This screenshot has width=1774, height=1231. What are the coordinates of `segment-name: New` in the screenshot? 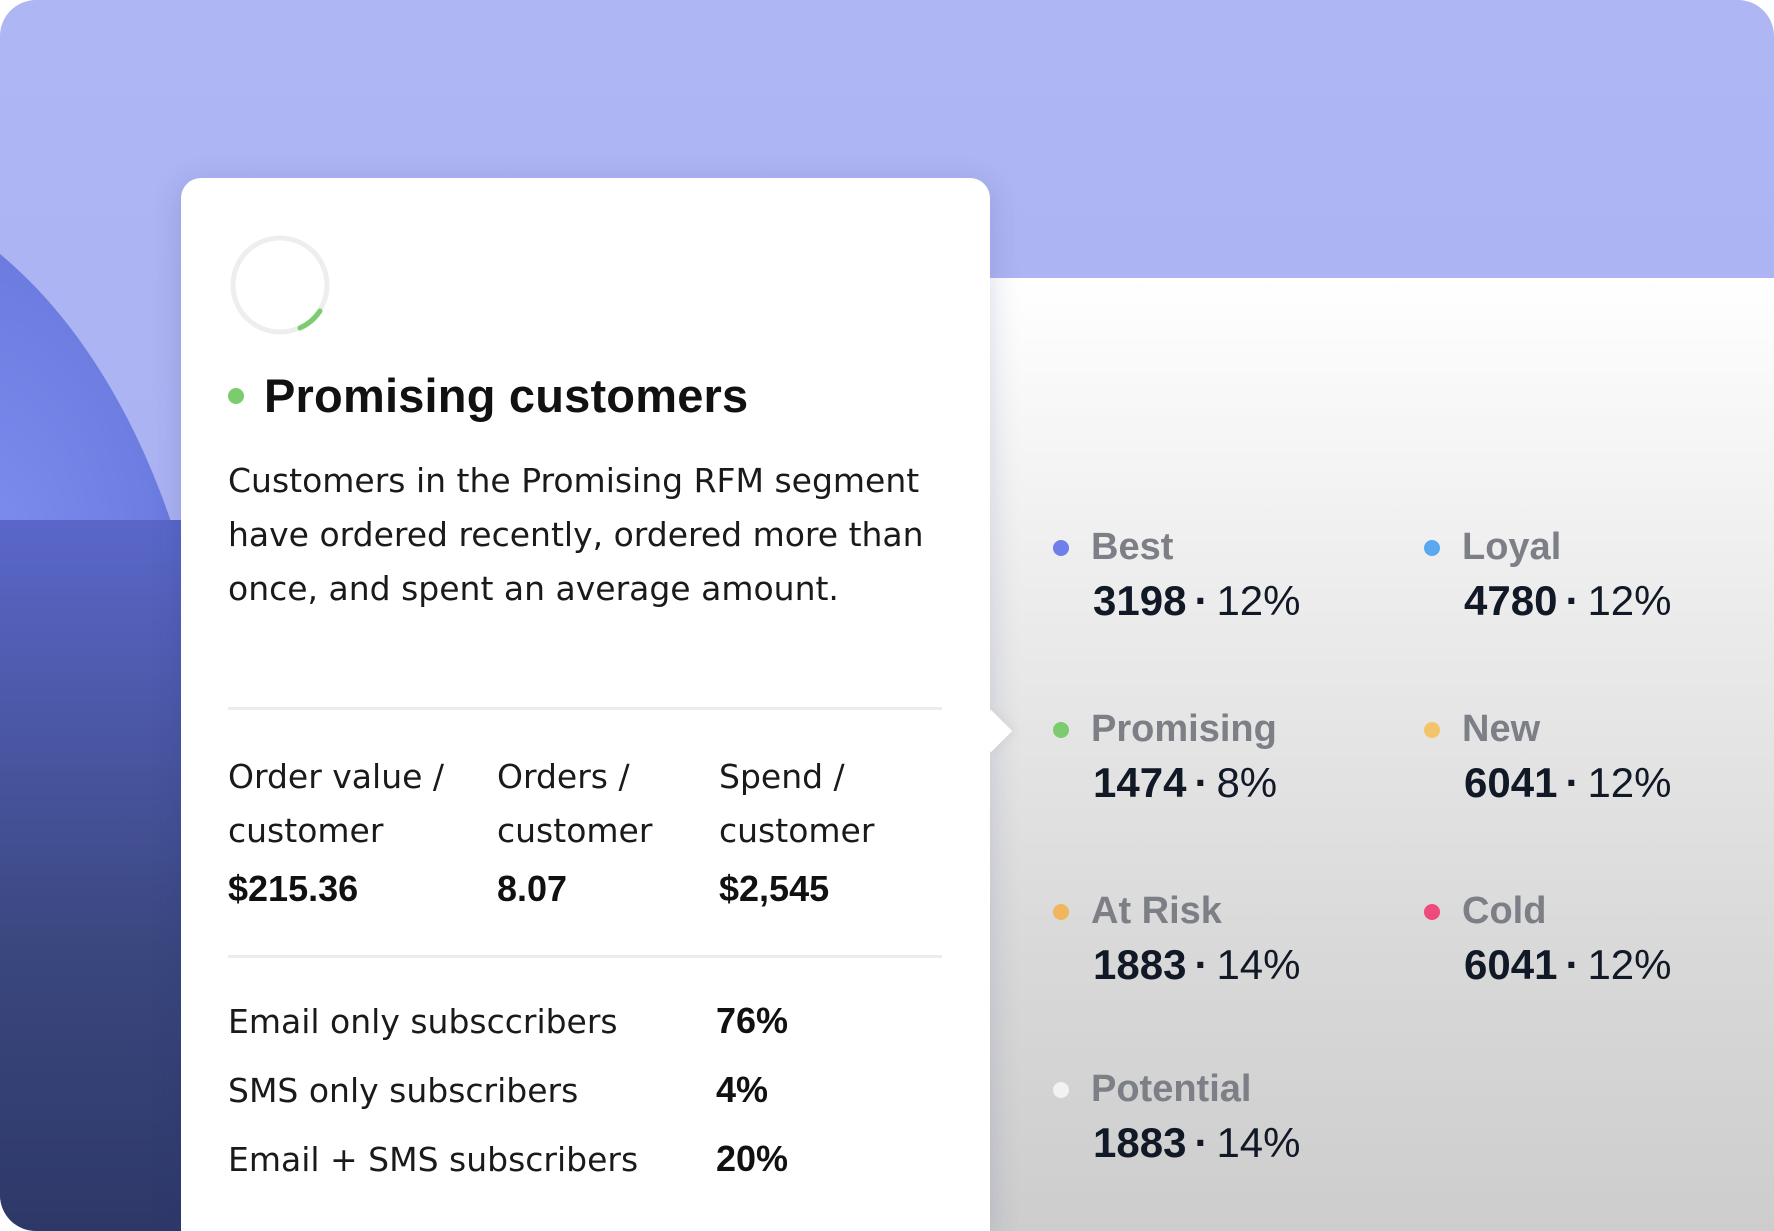 It's located at (1501, 729).